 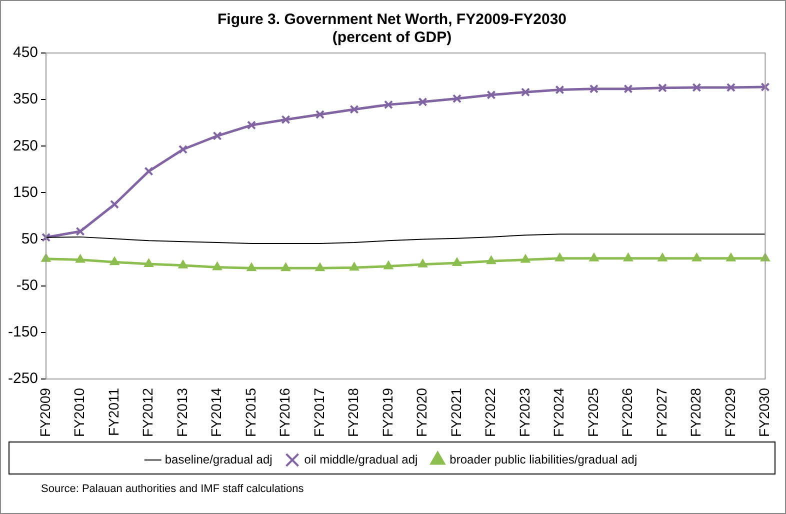 I want to click on x-tick-label: FY2024, so click(x=558, y=413).